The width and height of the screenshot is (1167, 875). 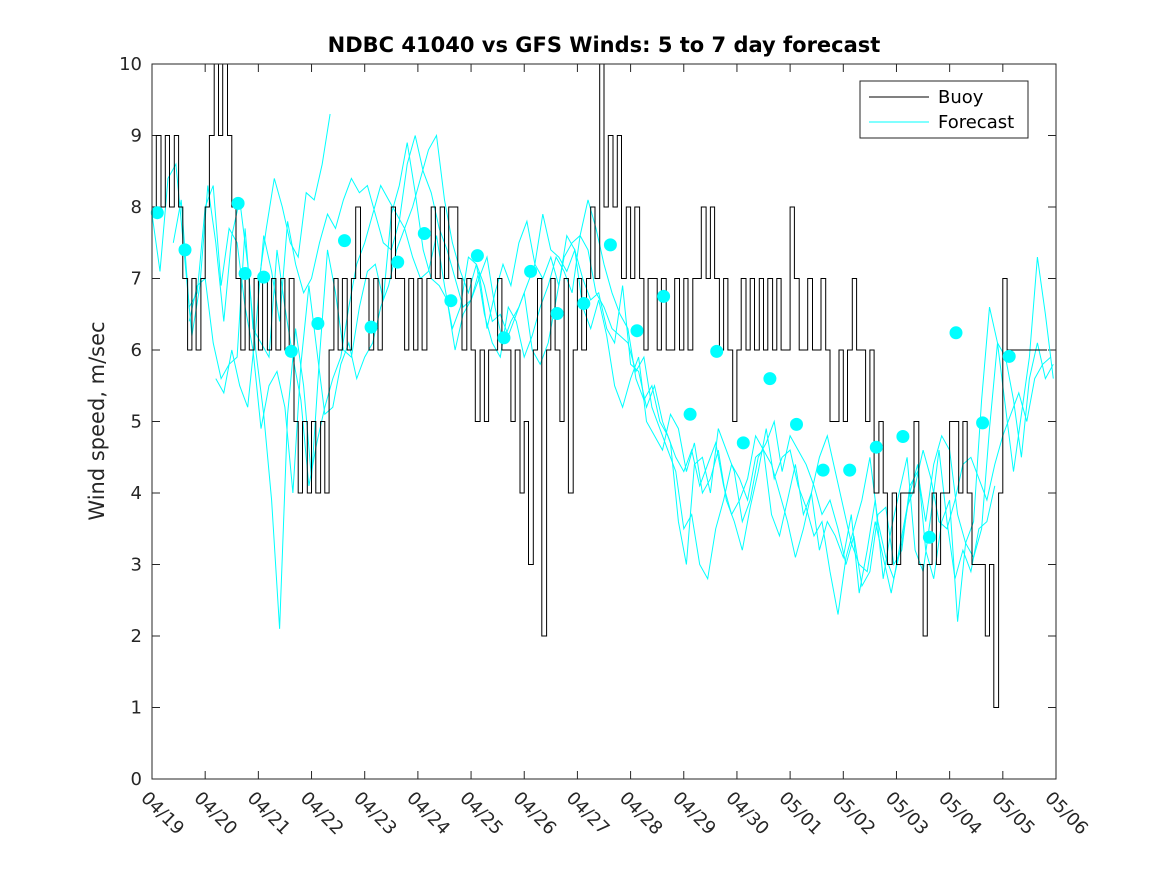 I want to click on y-axis-label: Wind speed, m/sec, so click(x=97, y=420).